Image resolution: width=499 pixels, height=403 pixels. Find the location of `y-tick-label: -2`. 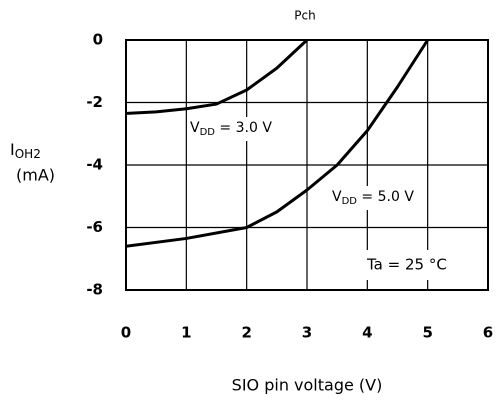

y-tick-label: -2 is located at coordinates (94, 102).